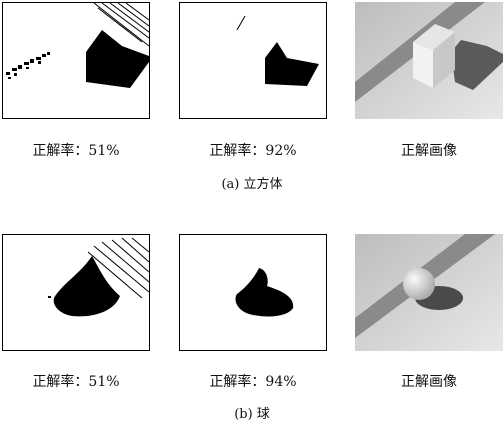  Describe the element at coordinates (253, 382) in the screenshot. I see `panel-caption: 正解率：94%` at that location.